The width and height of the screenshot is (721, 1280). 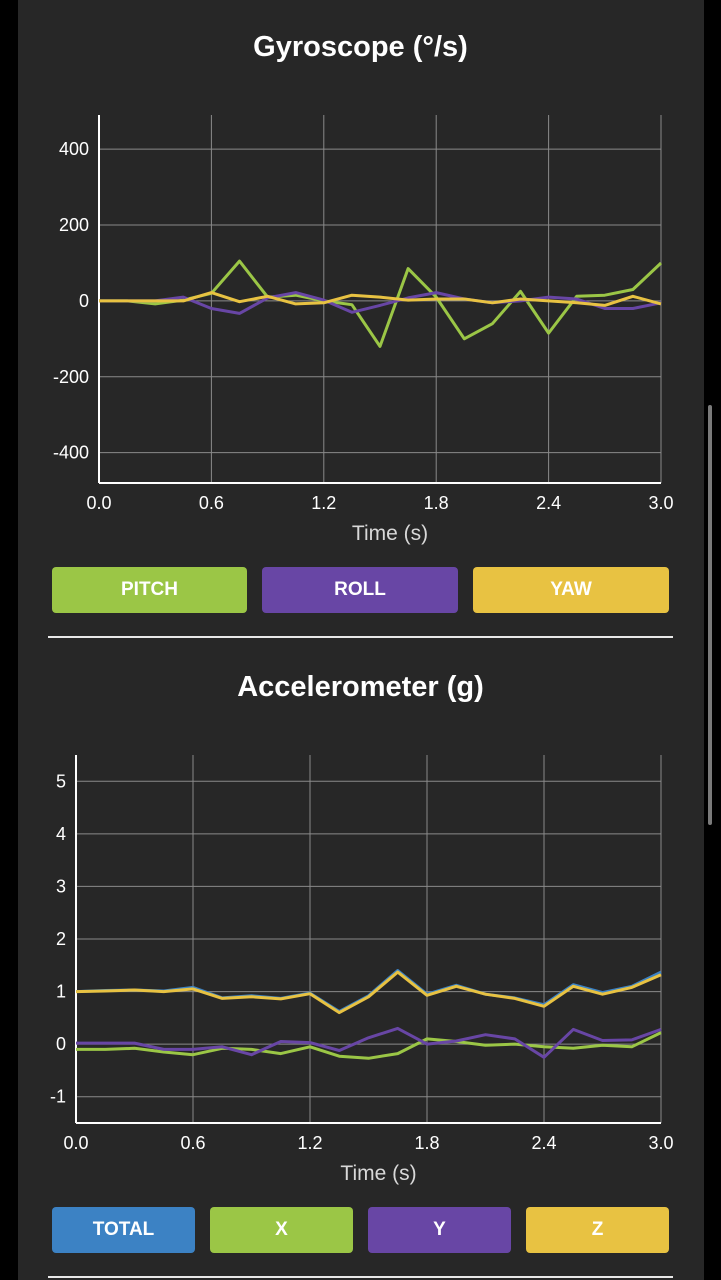 I want to click on x-button: X, so click(x=281, y=1230).